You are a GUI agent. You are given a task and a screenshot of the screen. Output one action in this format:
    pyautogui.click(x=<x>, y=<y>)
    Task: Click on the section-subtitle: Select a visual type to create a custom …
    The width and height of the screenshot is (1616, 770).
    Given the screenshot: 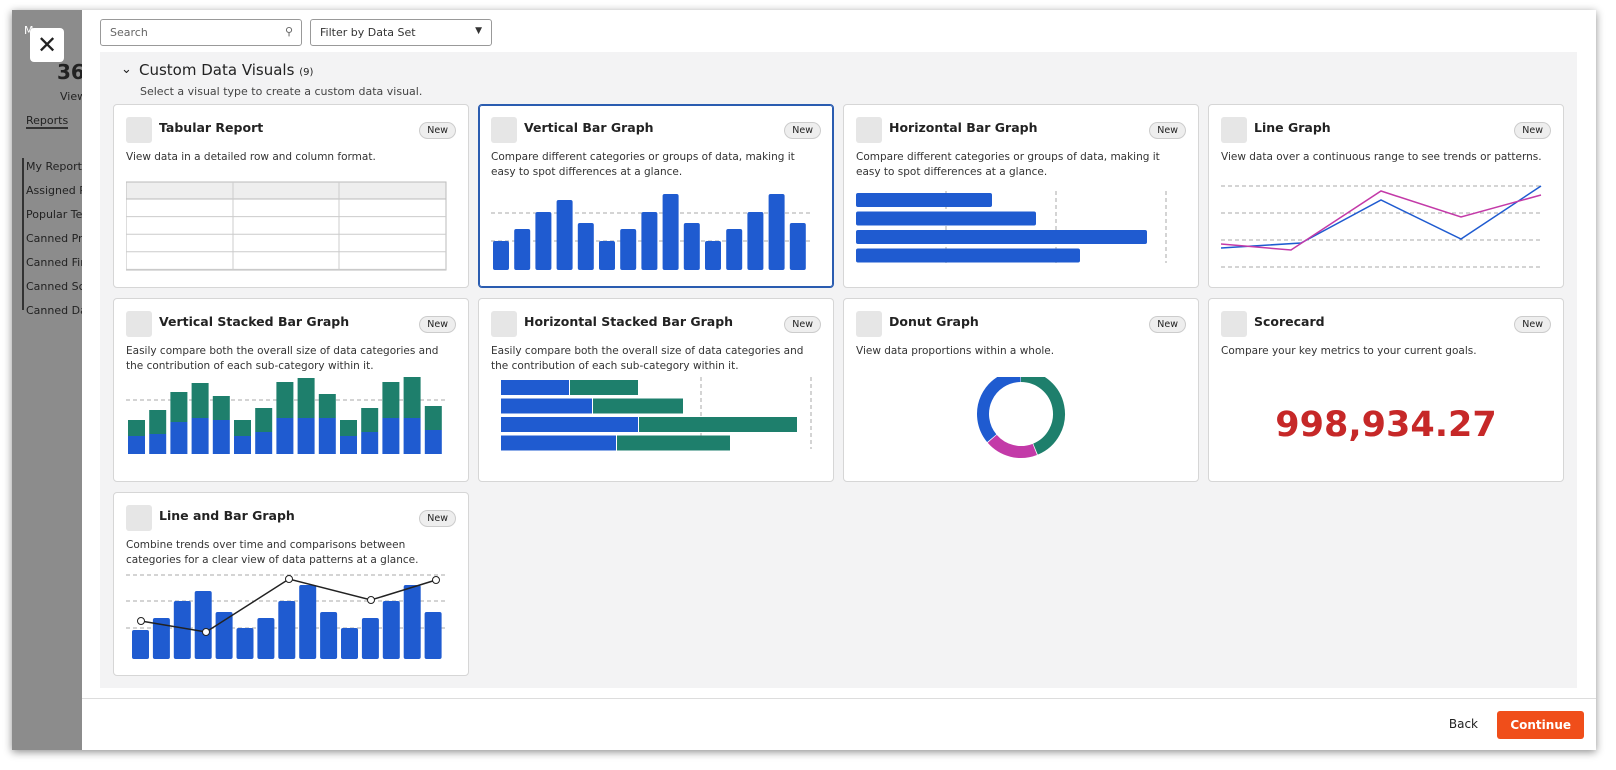 What is the action you would take?
    pyautogui.click(x=281, y=91)
    